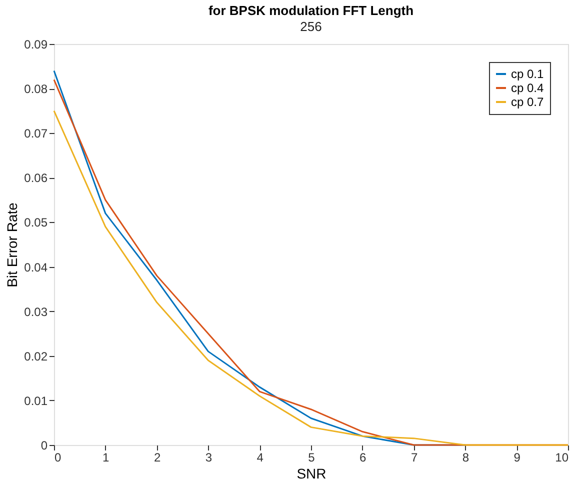 The width and height of the screenshot is (574, 486). I want to click on y-tick-label: 0.01, so click(36, 401).